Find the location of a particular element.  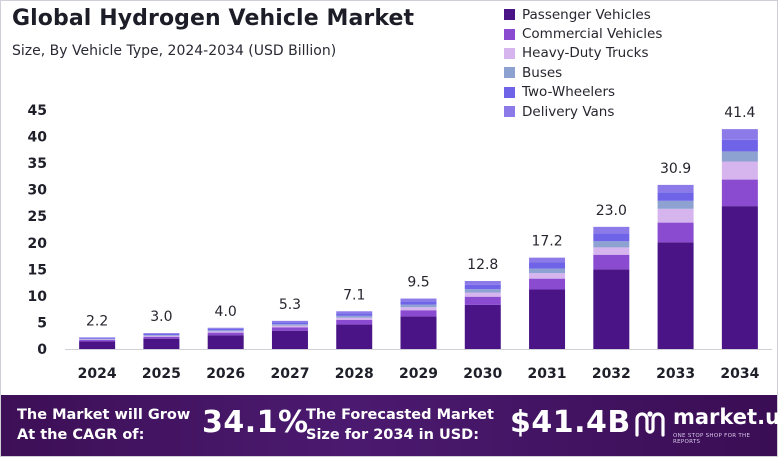

x-tick-label: 2024 is located at coordinates (97, 374).